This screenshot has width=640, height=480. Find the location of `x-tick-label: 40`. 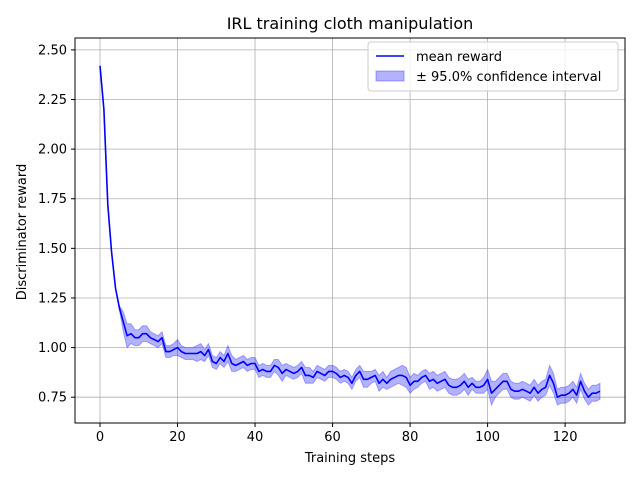

x-tick-label: 40 is located at coordinates (255, 437).